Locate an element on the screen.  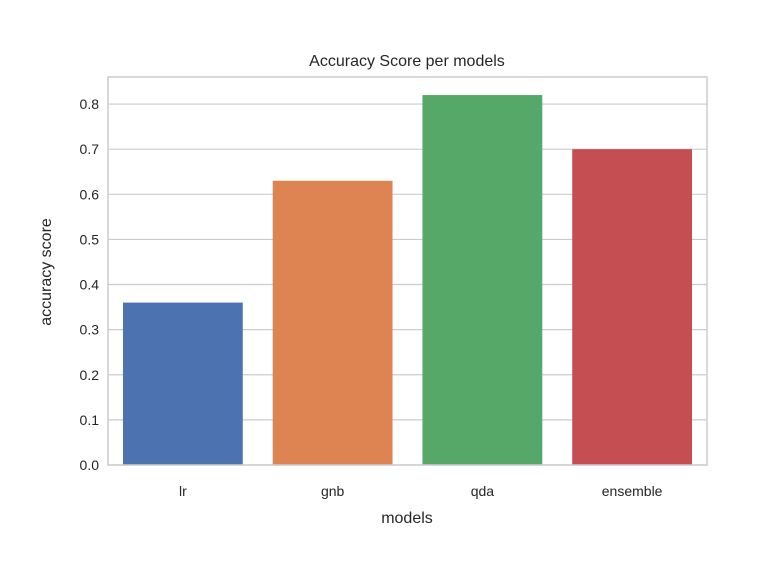
y-tick-label: 0.7 is located at coordinates (90, 149).